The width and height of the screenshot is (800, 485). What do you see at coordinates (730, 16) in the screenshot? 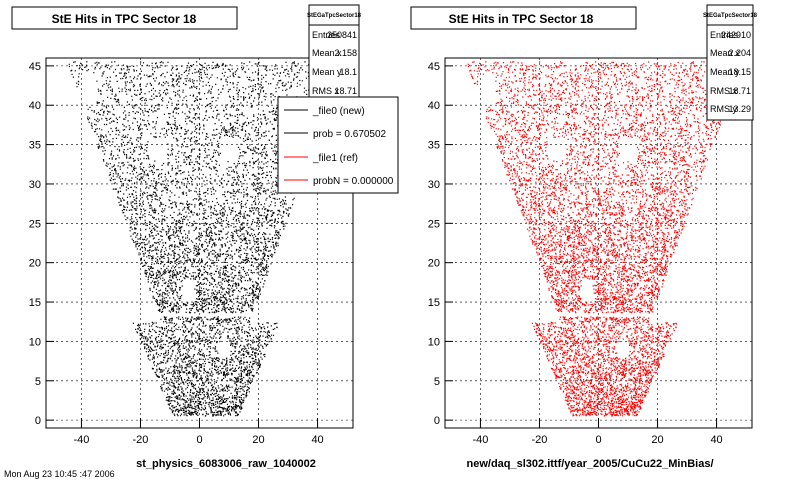
I see `right-stats-name: StEGaTpcSector18` at bounding box center [730, 16].